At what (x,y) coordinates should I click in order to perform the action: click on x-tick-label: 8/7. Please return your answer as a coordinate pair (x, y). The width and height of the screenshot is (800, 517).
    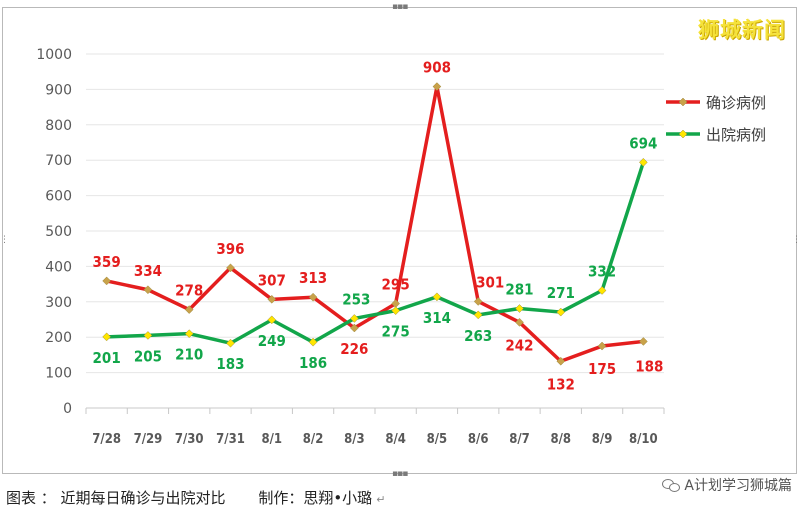
    Looking at the image, I should click on (519, 439).